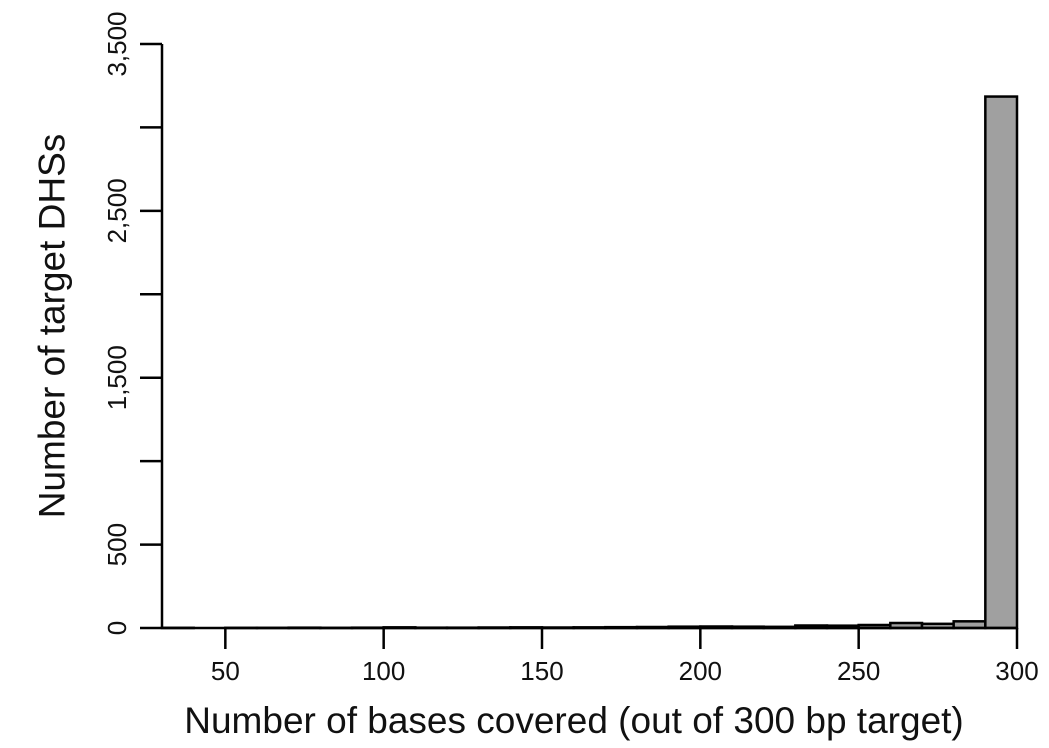 The height and width of the screenshot is (748, 1049). I want to click on y-tick-label: 500, so click(117, 544).